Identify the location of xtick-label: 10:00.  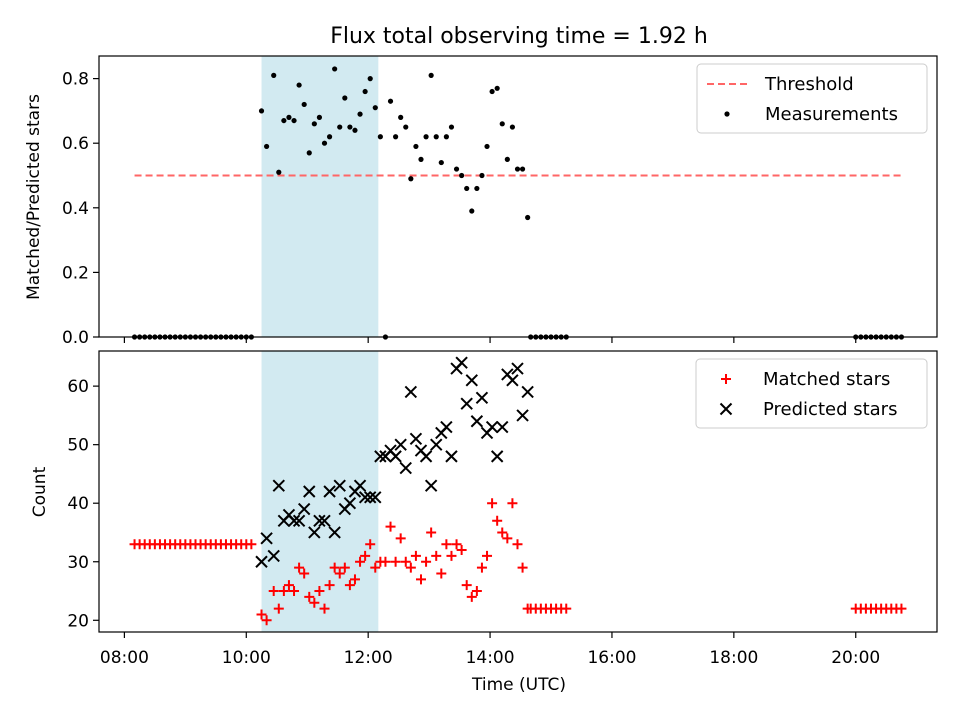
(246, 658).